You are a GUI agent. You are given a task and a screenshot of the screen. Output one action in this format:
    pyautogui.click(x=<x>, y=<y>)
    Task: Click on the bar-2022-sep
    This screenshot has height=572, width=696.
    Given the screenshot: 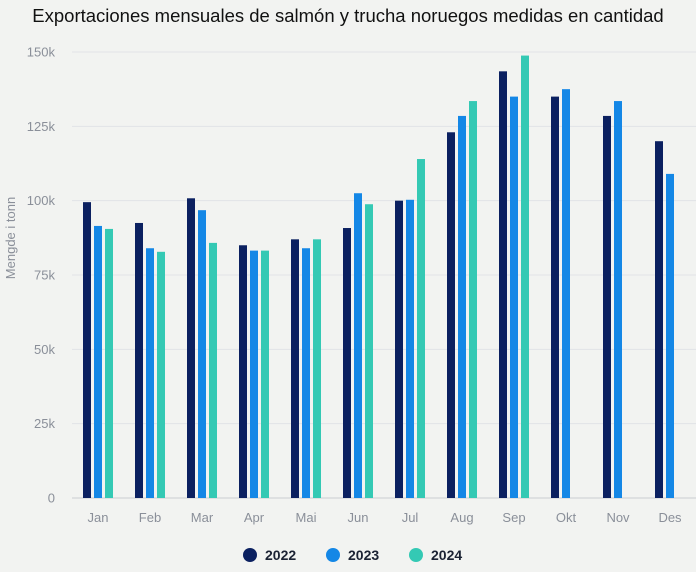 What is the action you would take?
    pyautogui.click(x=503, y=285)
    